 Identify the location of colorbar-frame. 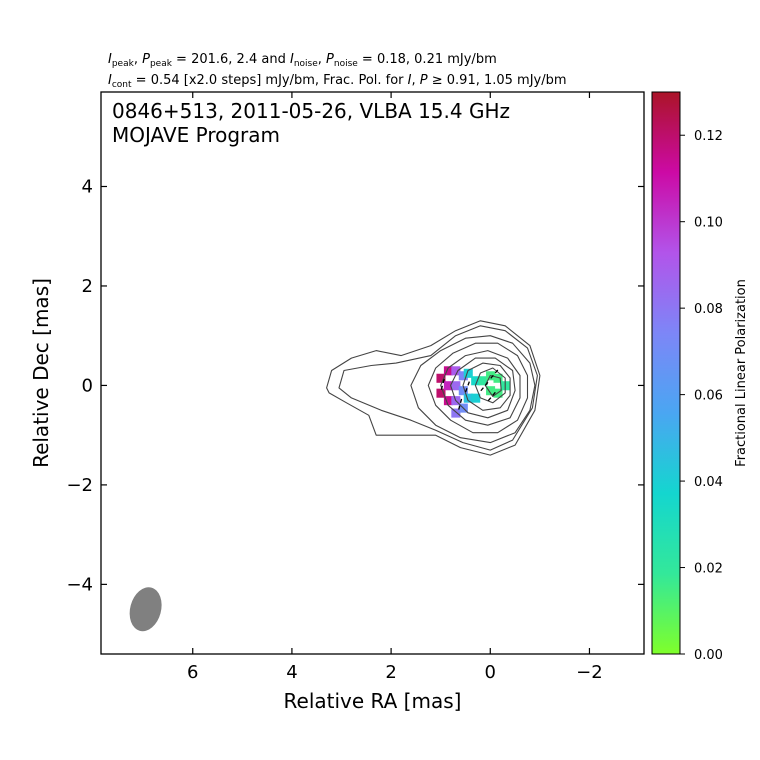
(666, 373).